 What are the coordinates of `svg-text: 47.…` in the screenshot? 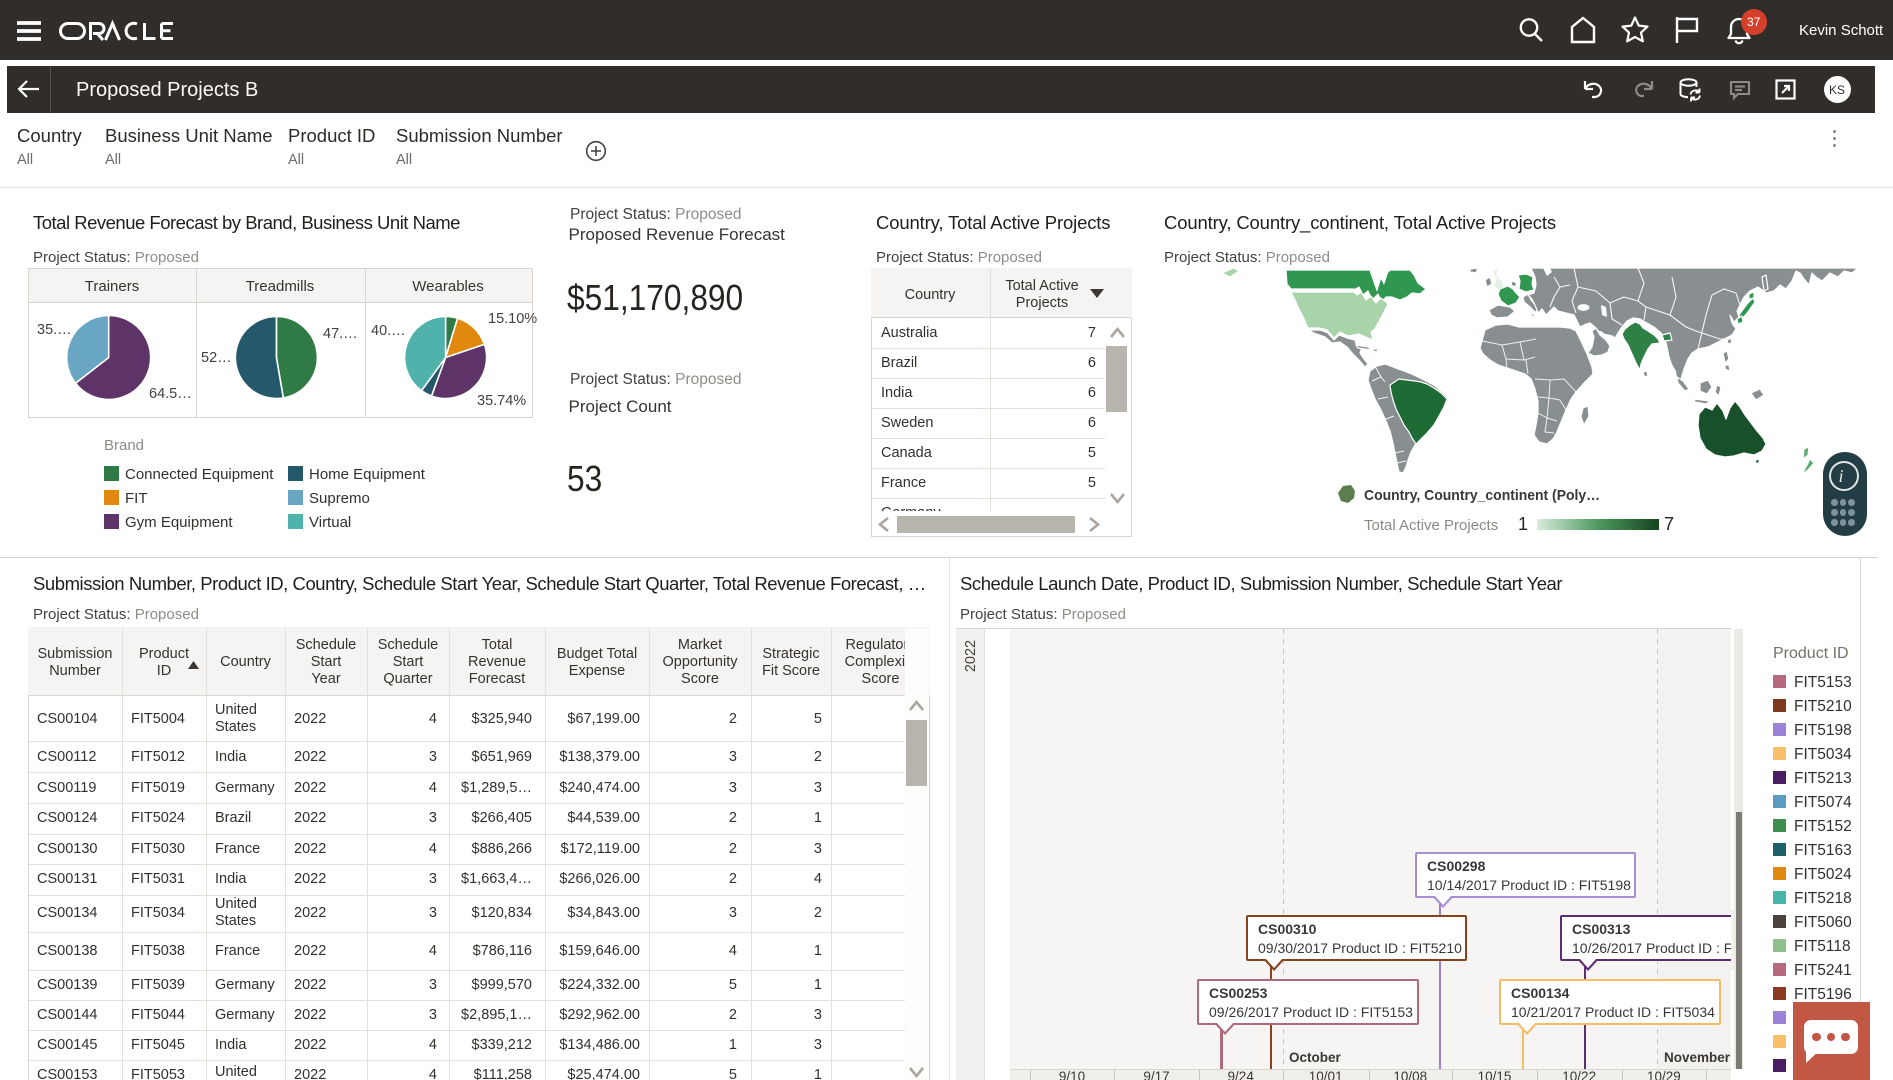 It's located at (340, 334).